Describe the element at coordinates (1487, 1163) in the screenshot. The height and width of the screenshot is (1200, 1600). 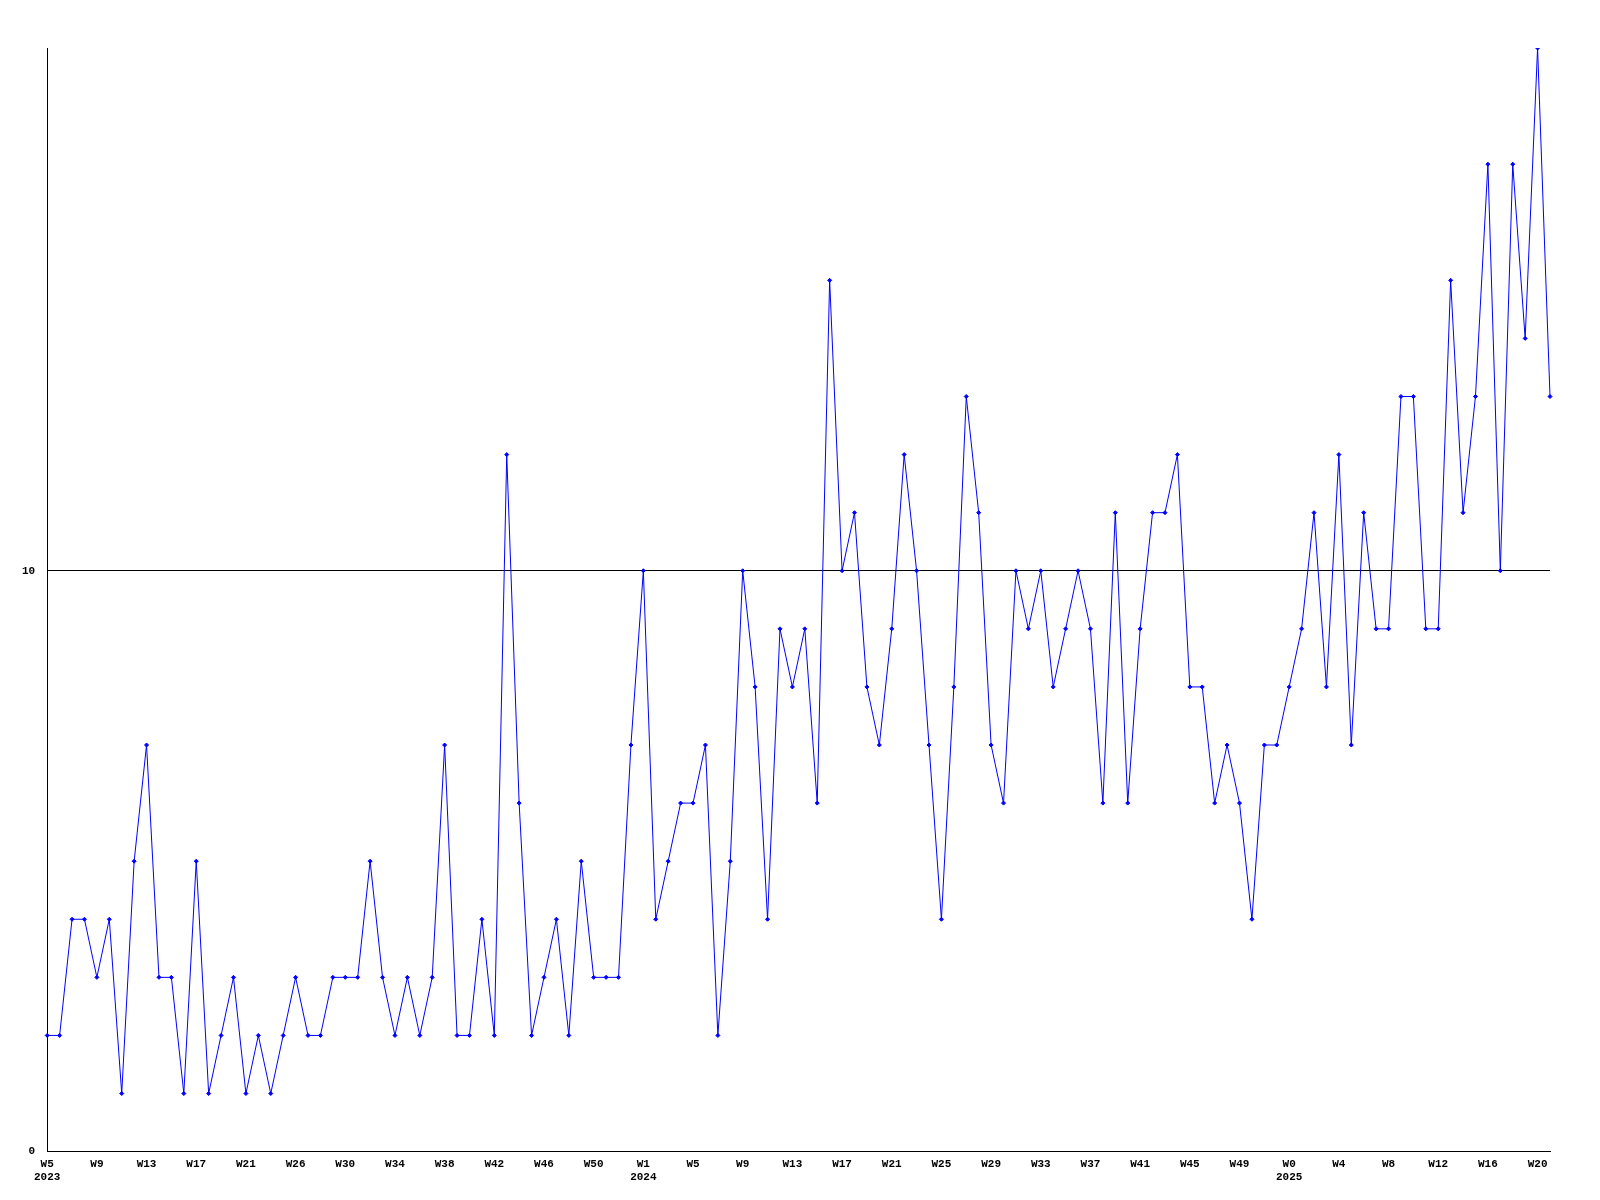
I see `x-tick-label: W16` at that location.